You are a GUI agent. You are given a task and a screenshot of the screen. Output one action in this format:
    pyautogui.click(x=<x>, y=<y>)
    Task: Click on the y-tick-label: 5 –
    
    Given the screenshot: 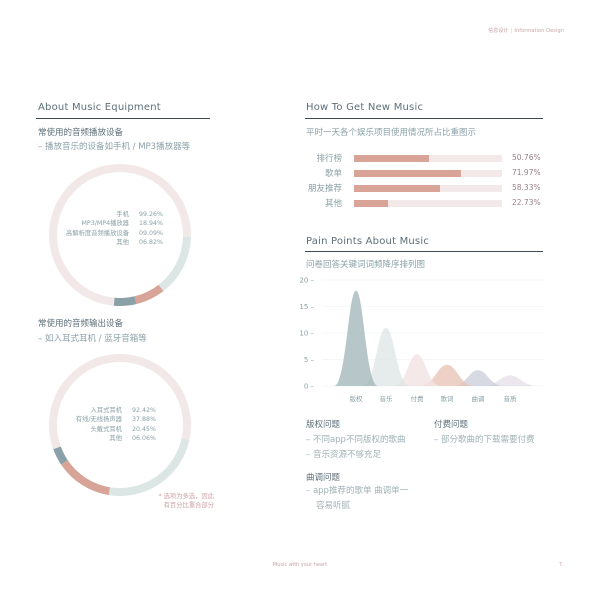 What is the action you would take?
    pyautogui.click(x=309, y=360)
    